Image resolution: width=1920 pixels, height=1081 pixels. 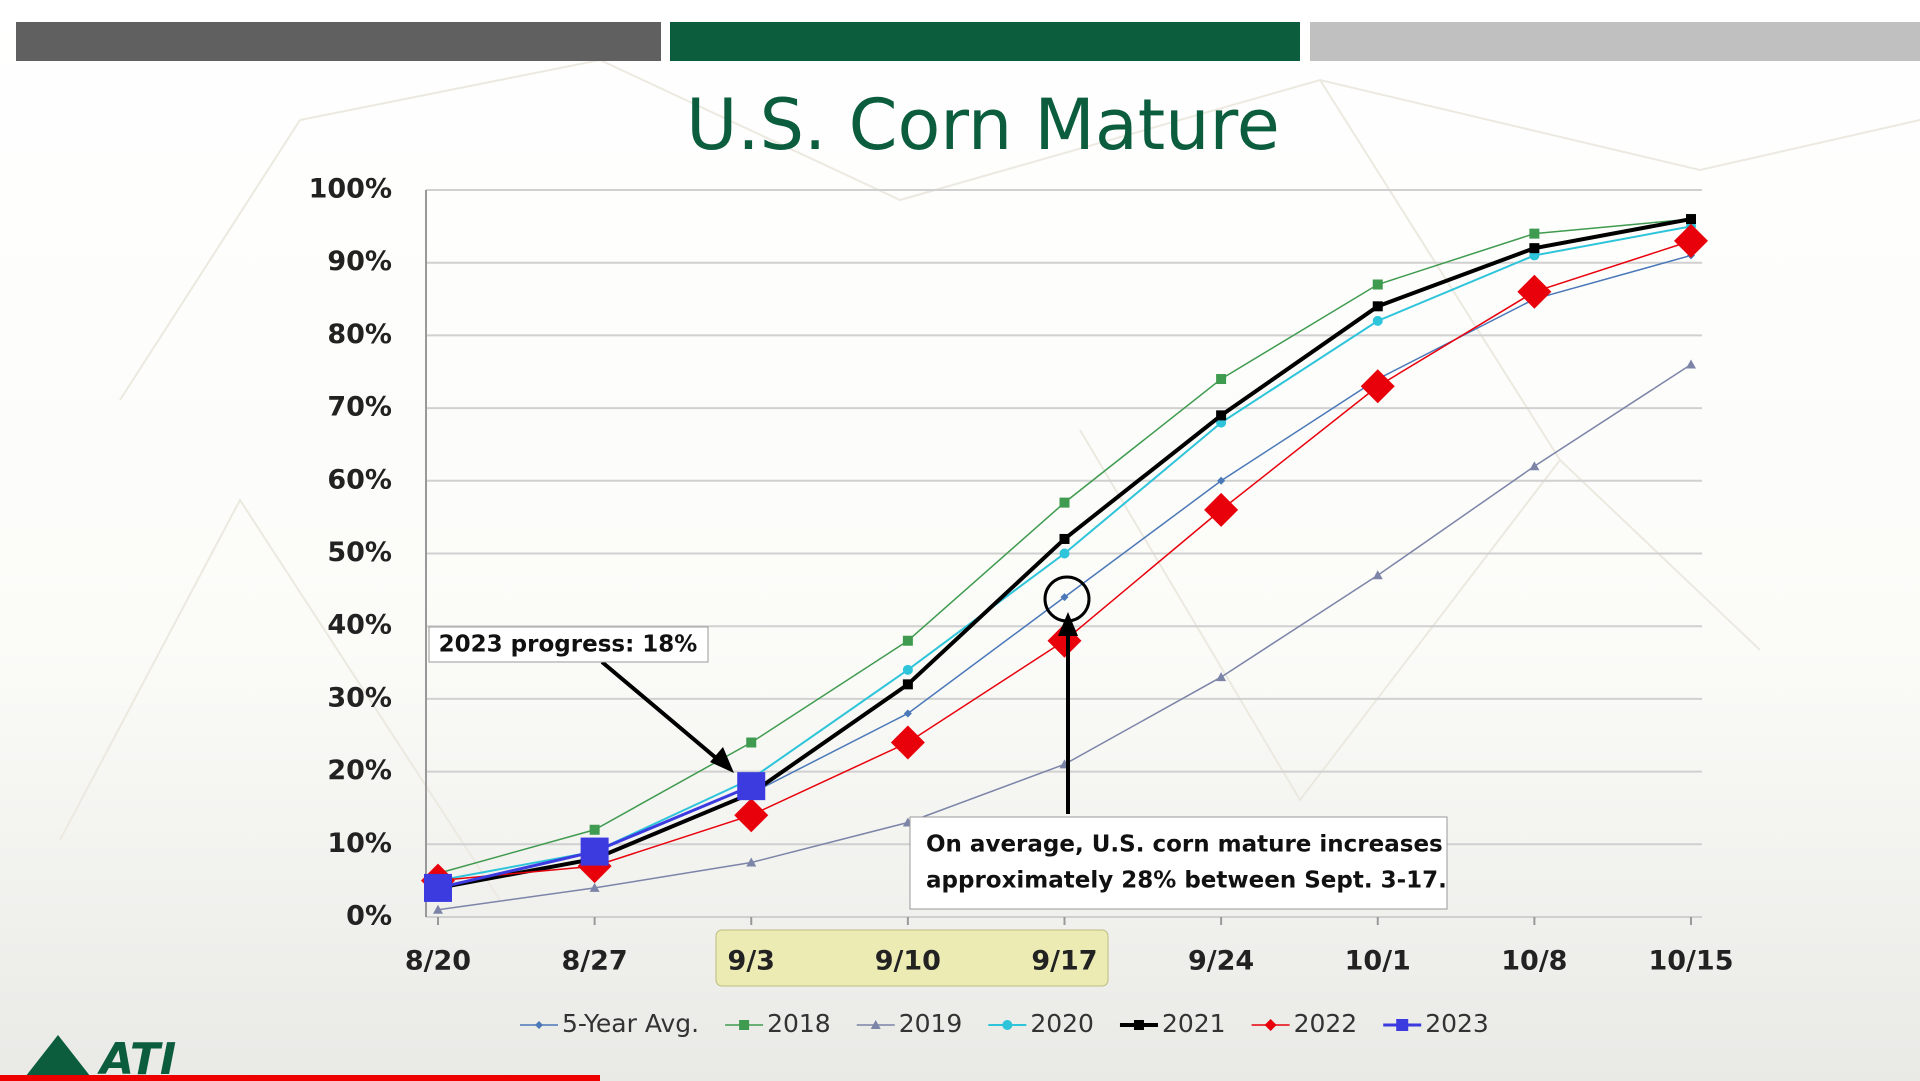 I want to click on legend-label: 2022, so click(x=1326, y=1023).